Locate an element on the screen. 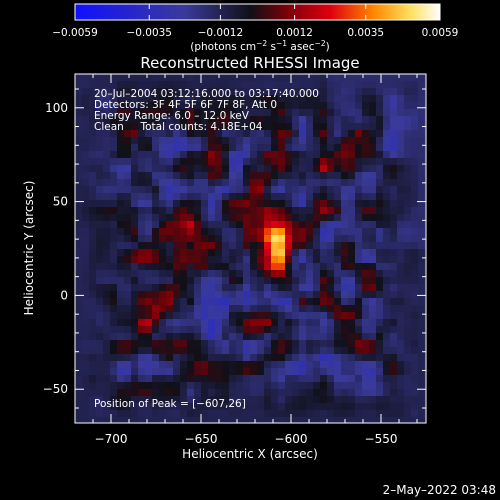 Image resolution: width=500 pixels, height=500 pixels. chart-title: Reconstructed RHESSI Image is located at coordinates (249, 63).